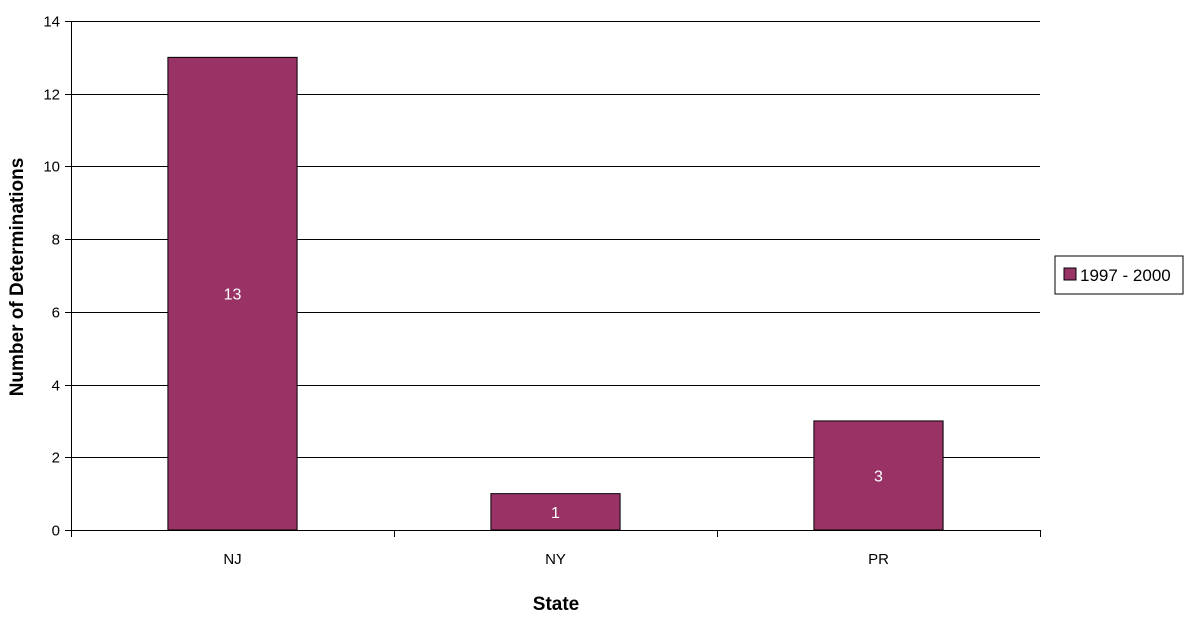 This screenshot has height=618, width=1191. I want to click on bar-pr, so click(878, 475).